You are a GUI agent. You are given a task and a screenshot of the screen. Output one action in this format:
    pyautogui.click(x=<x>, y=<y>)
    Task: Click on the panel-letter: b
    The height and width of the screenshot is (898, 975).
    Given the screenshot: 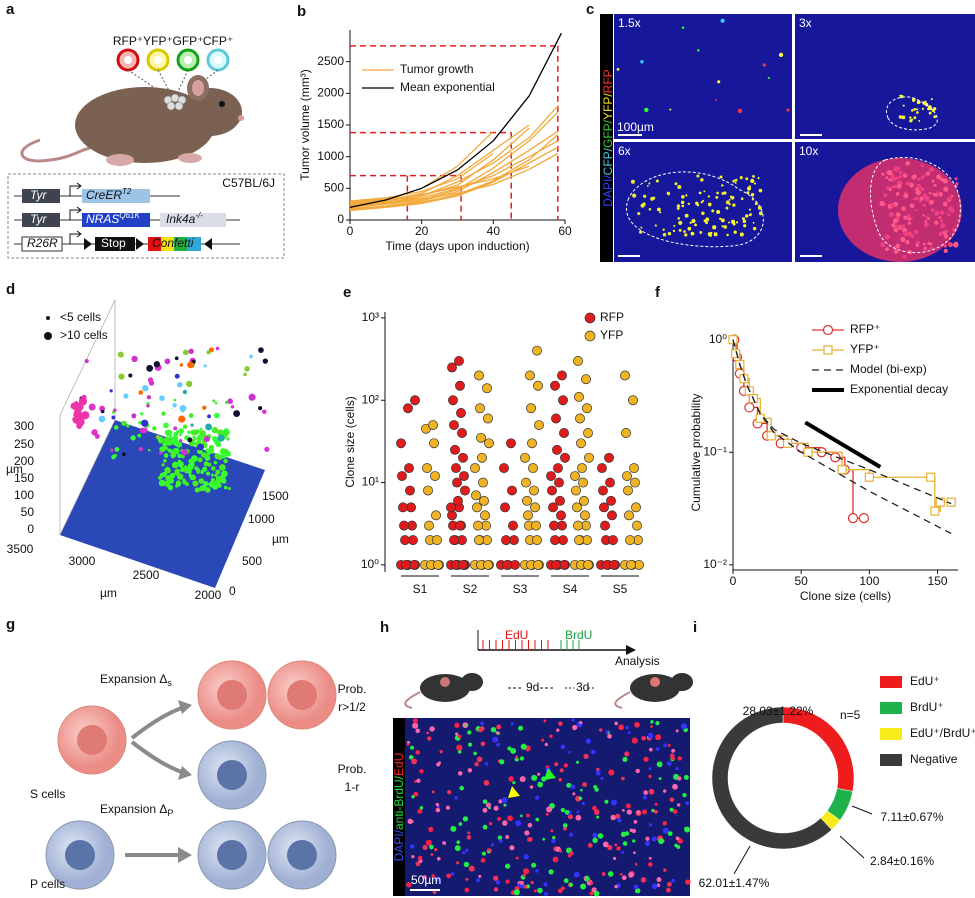 What is the action you would take?
    pyautogui.click(x=301, y=11)
    